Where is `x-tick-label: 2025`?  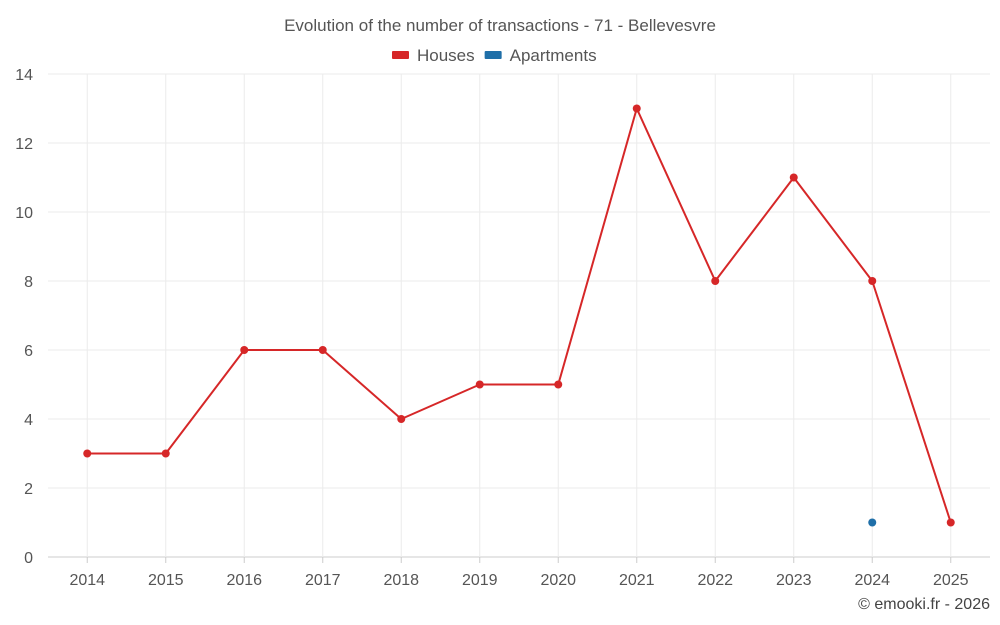
x-tick-label: 2025 is located at coordinates (951, 580).